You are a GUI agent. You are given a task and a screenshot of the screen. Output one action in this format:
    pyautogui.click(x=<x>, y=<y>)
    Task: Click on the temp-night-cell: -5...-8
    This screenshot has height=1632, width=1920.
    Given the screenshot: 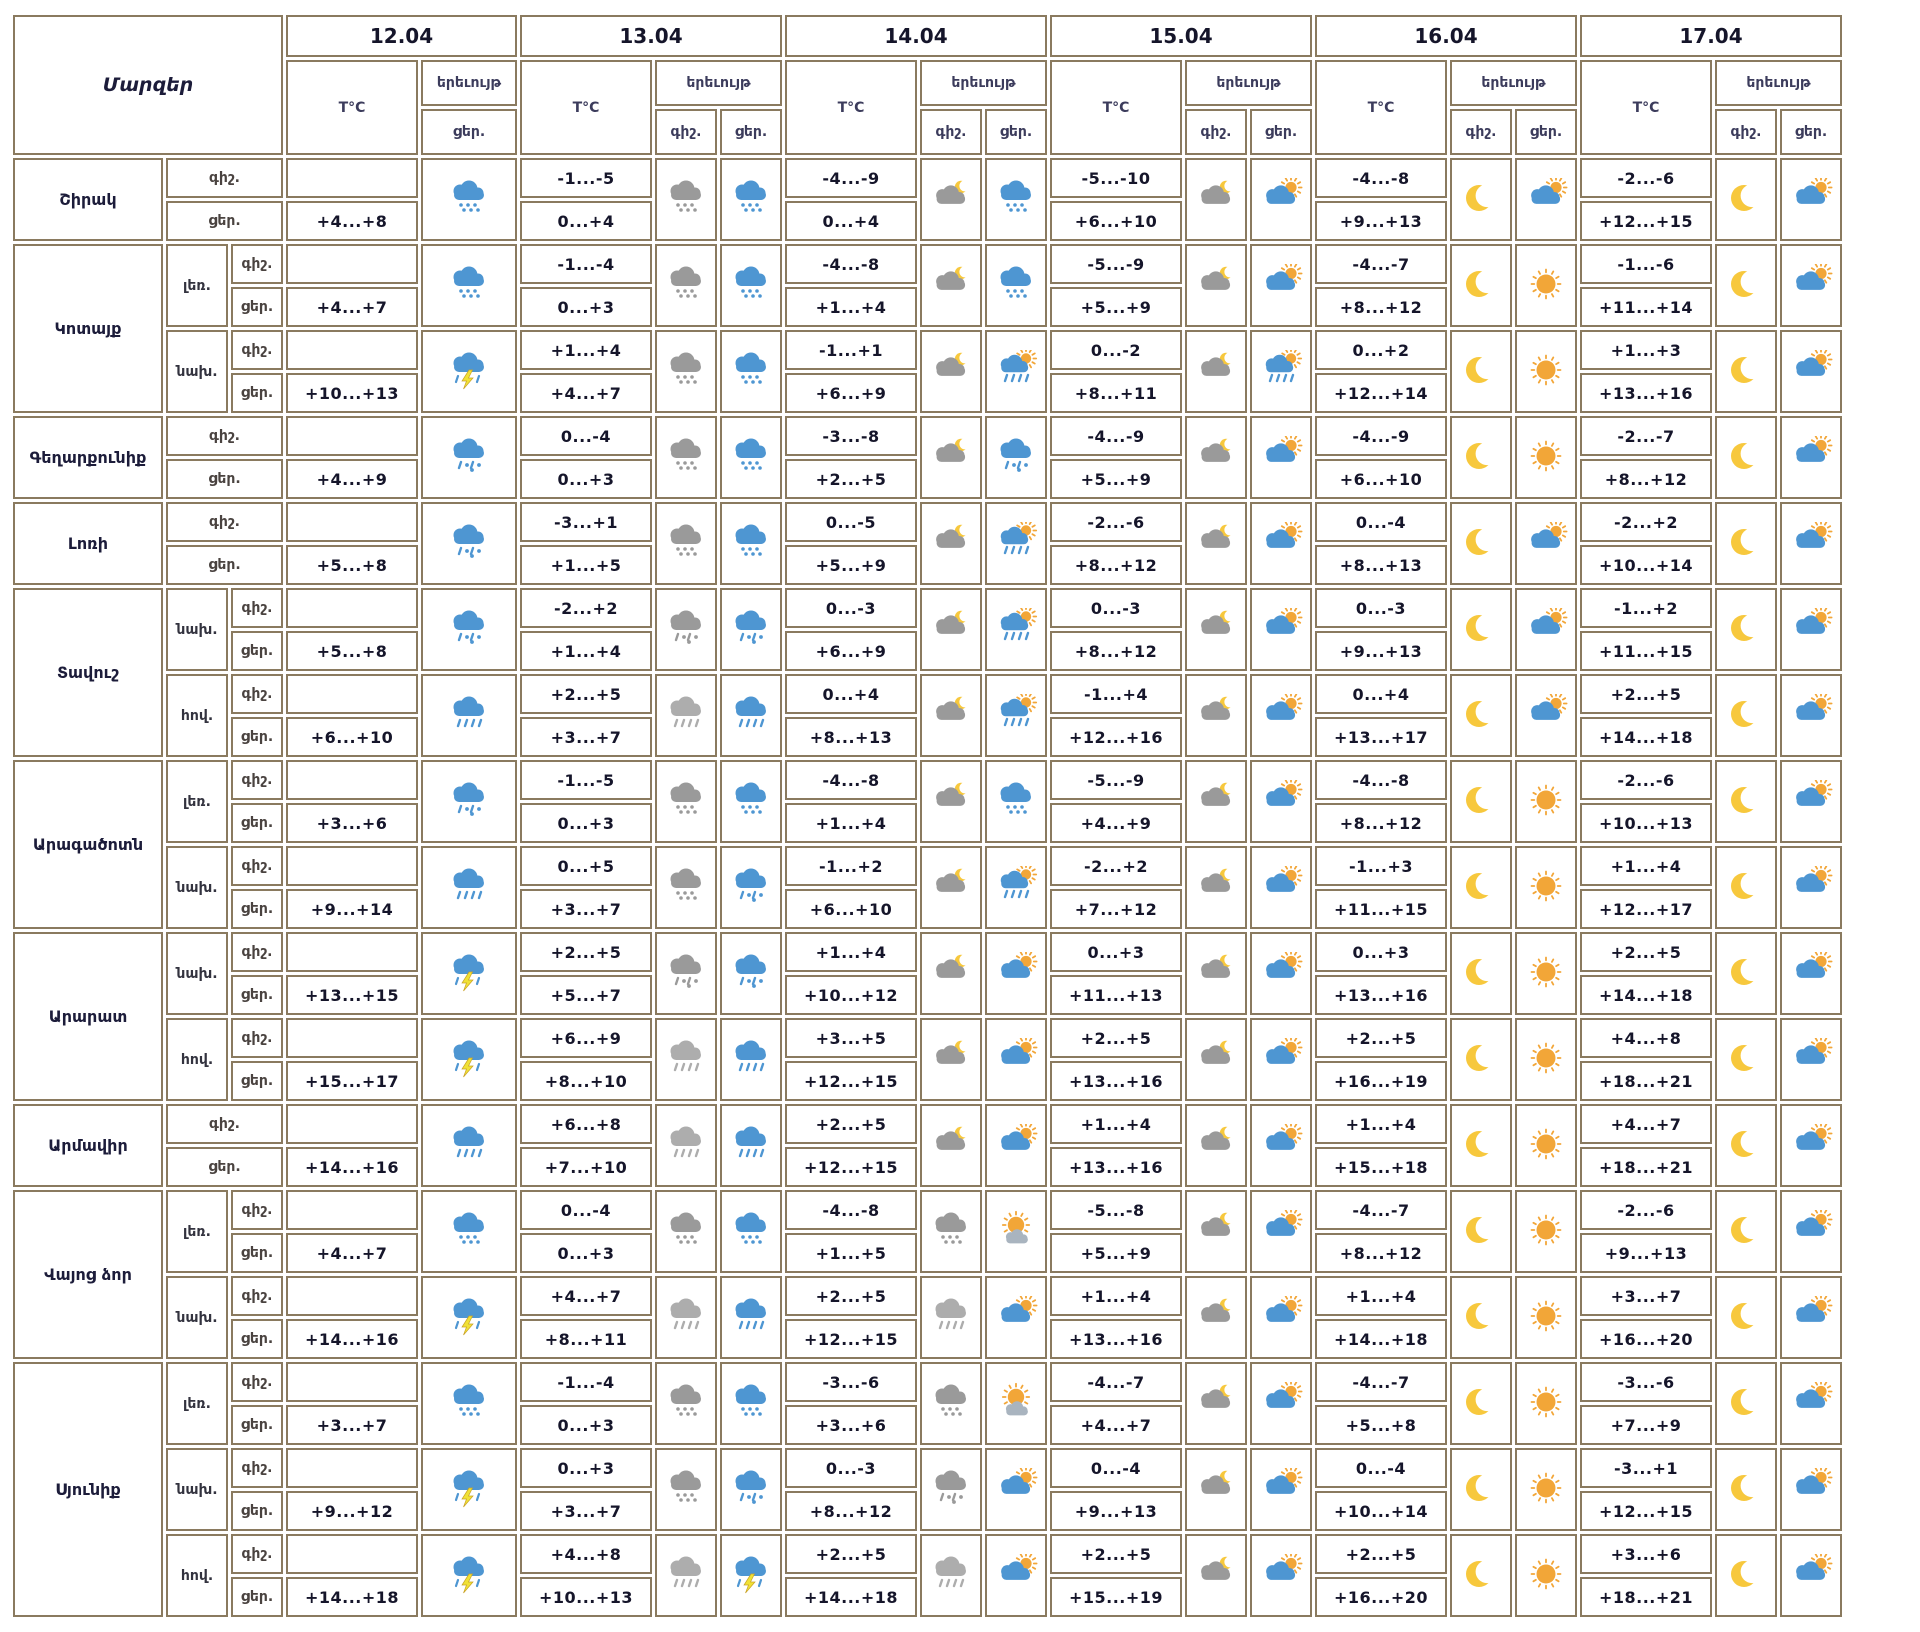 What is the action you would take?
    pyautogui.click(x=1116, y=1210)
    